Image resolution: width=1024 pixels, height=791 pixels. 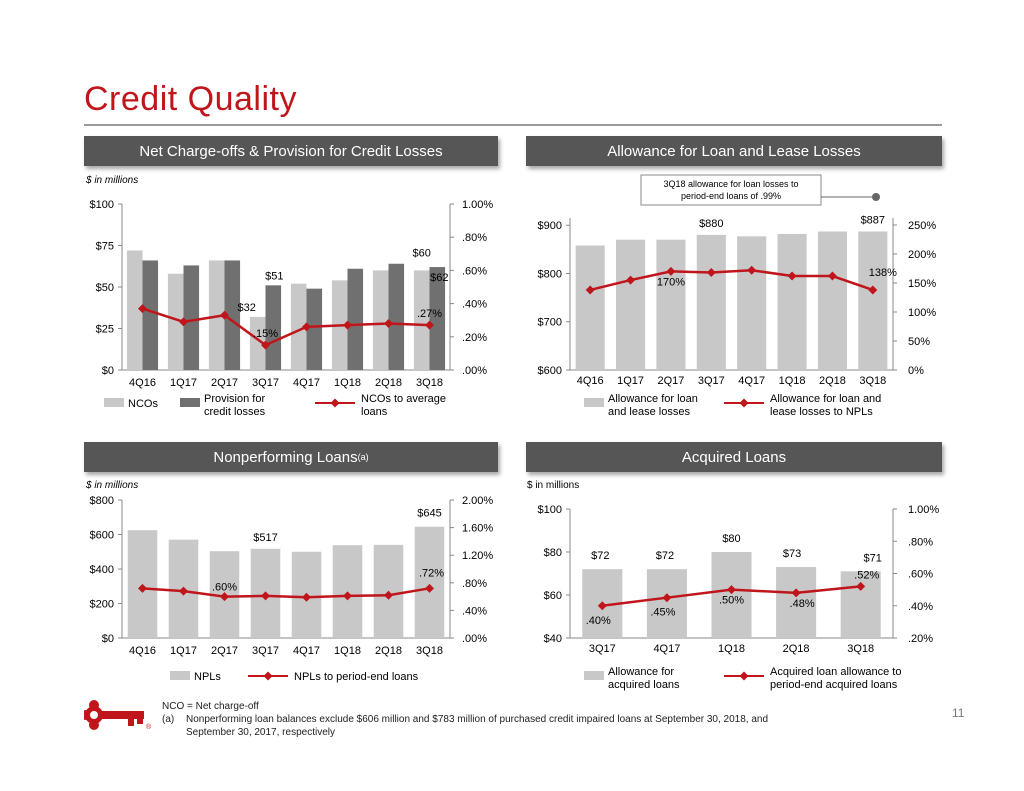 What do you see at coordinates (105, 330) in the screenshot?
I see `left-axis-tick-label: $25` at bounding box center [105, 330].